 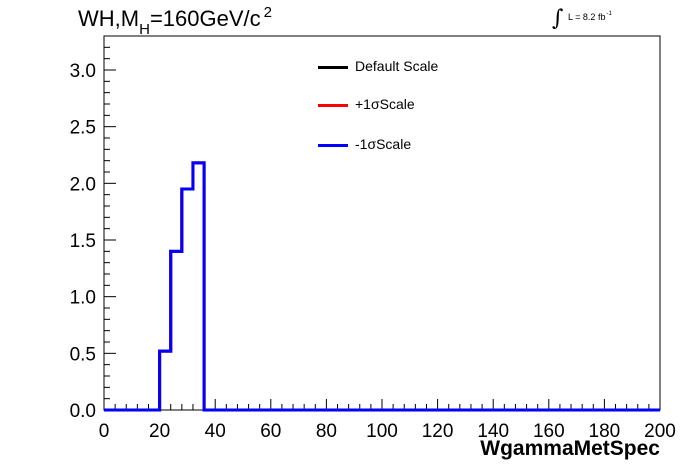 What do you see at coordinates (83, 354) in the screenshot?
I see `y-tick-label: 0.5` at bounding box center [83, 354].